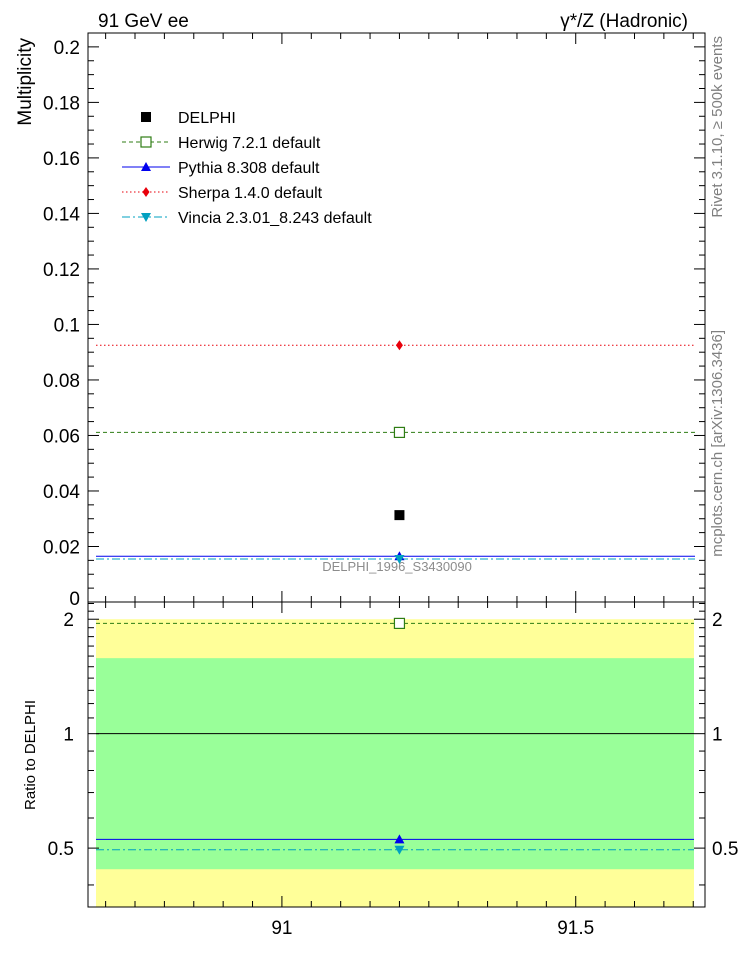 Image resolution: width=746 pixels, height=972 pixels. Describe the element at coordinates (717, 127) in the screenshot. I see `rivet-note: Rivet 3.1.10, ≥ 500k events` at that location.